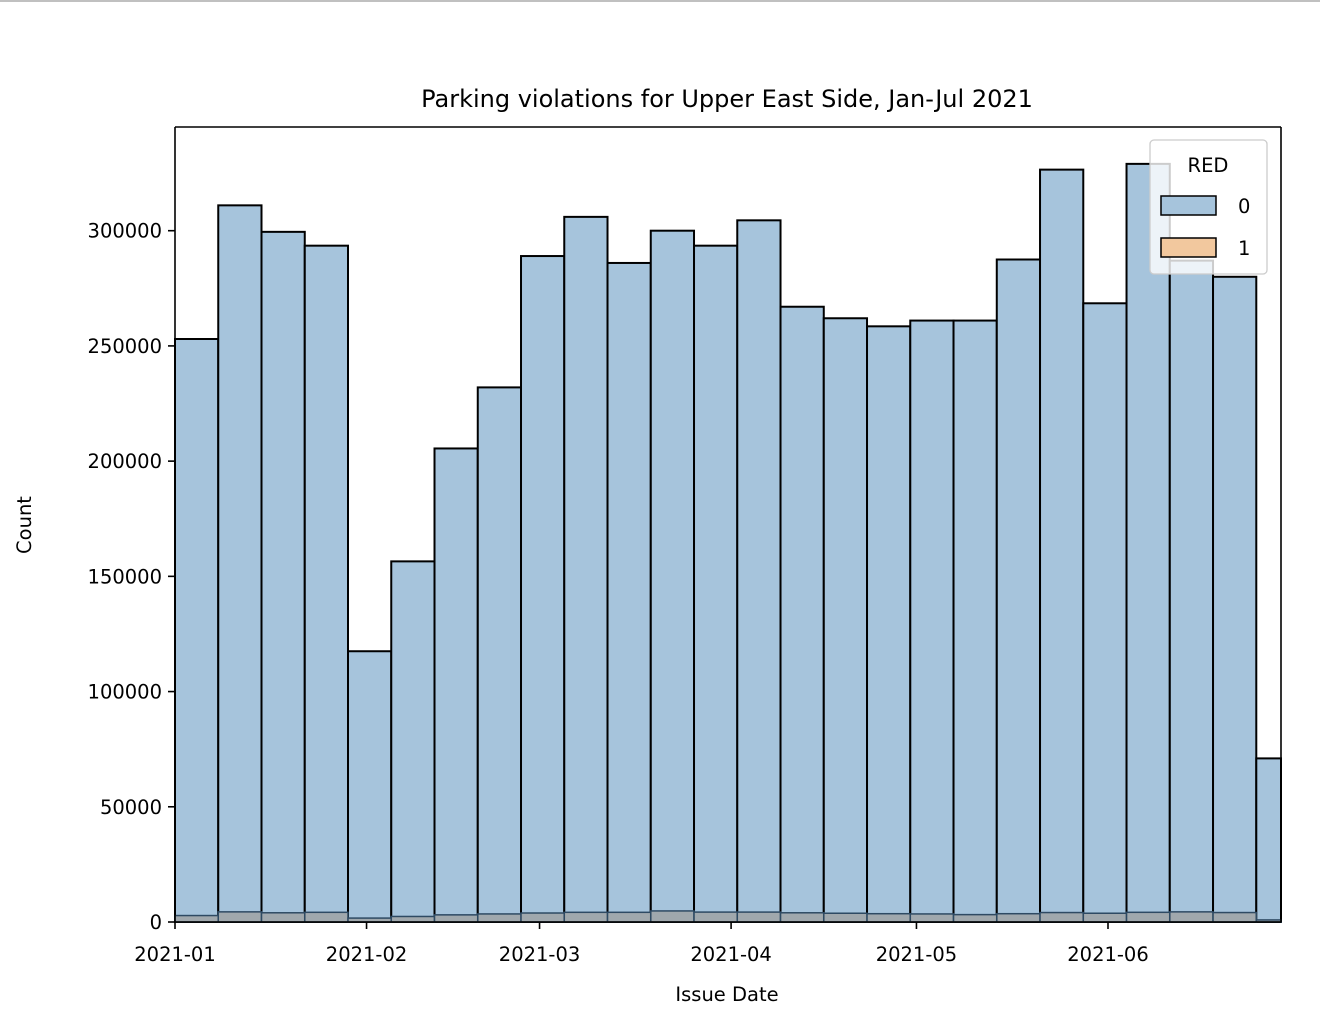 This screenshot has height=1030, width=1320. Describe the element at coordinates (1107, 954) in the screenshot. I see `x-tick-label: 2021-06` at that location.